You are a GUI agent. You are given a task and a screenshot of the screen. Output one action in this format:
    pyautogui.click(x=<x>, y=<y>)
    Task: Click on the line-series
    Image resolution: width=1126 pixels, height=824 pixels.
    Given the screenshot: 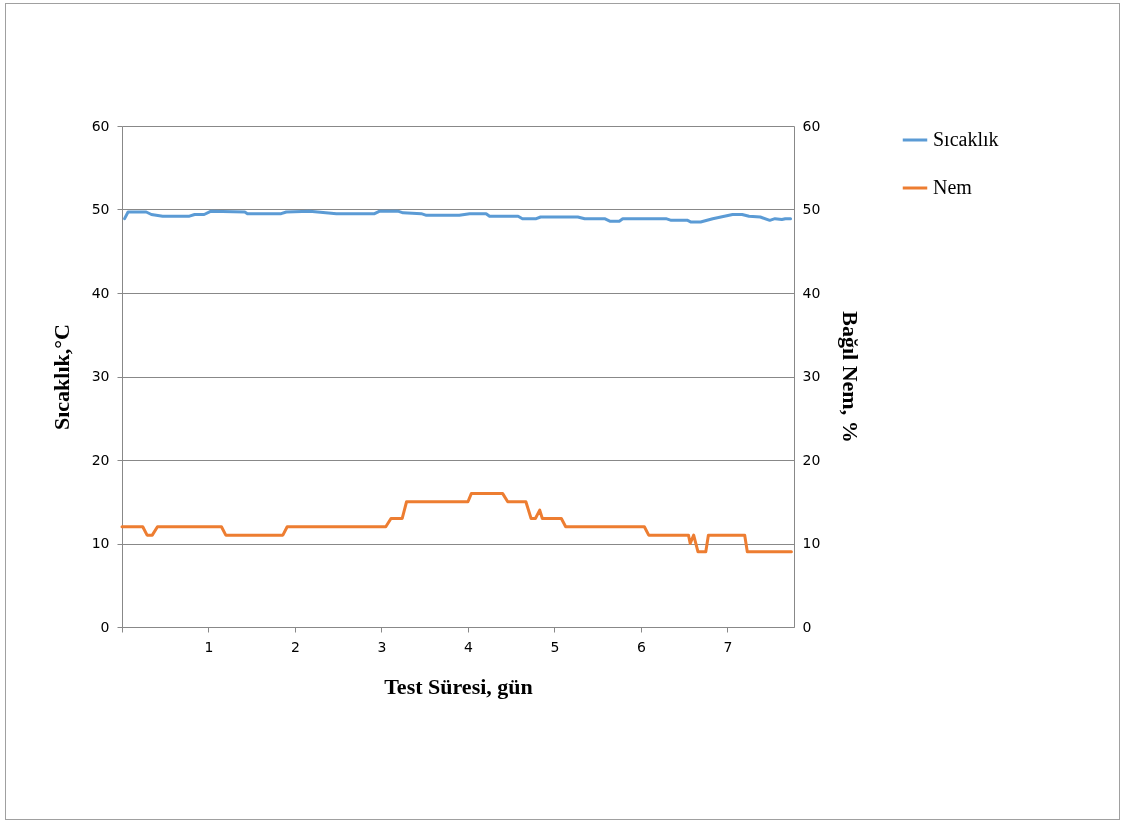 What is the action you would take?
    pyautogui.click(x=456, y=522)
    